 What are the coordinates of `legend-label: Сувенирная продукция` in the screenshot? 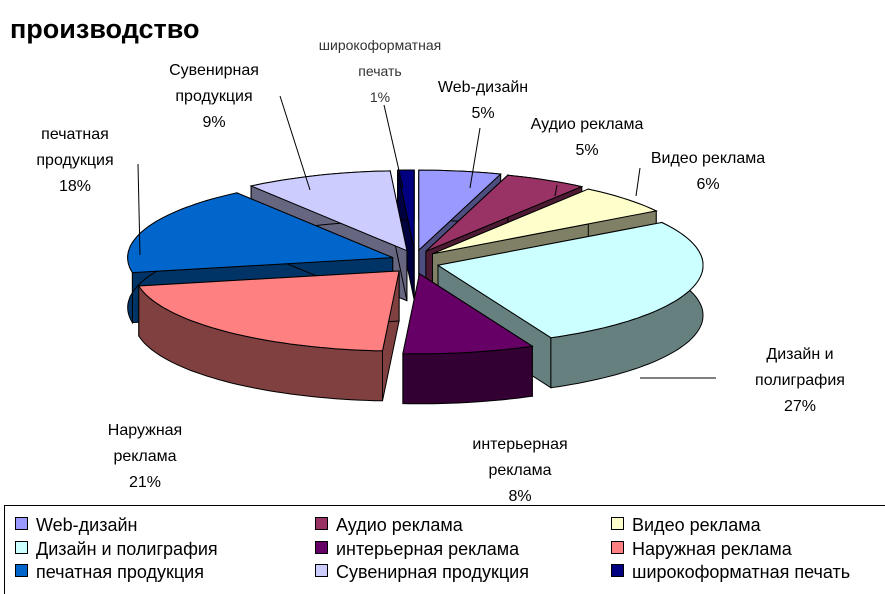 It's located at (432, 572).